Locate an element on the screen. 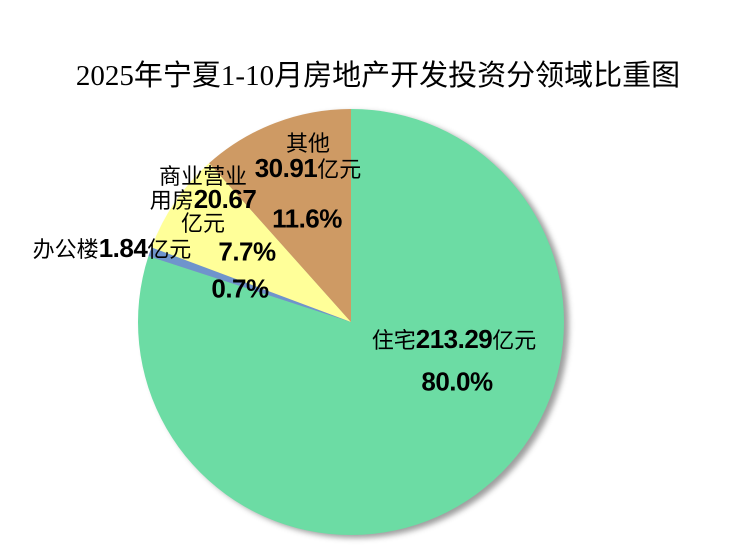 The width and height of the screenshot is (739, 557). label-other: 其他 30.91亿元 is located at coordinates (308, 157).